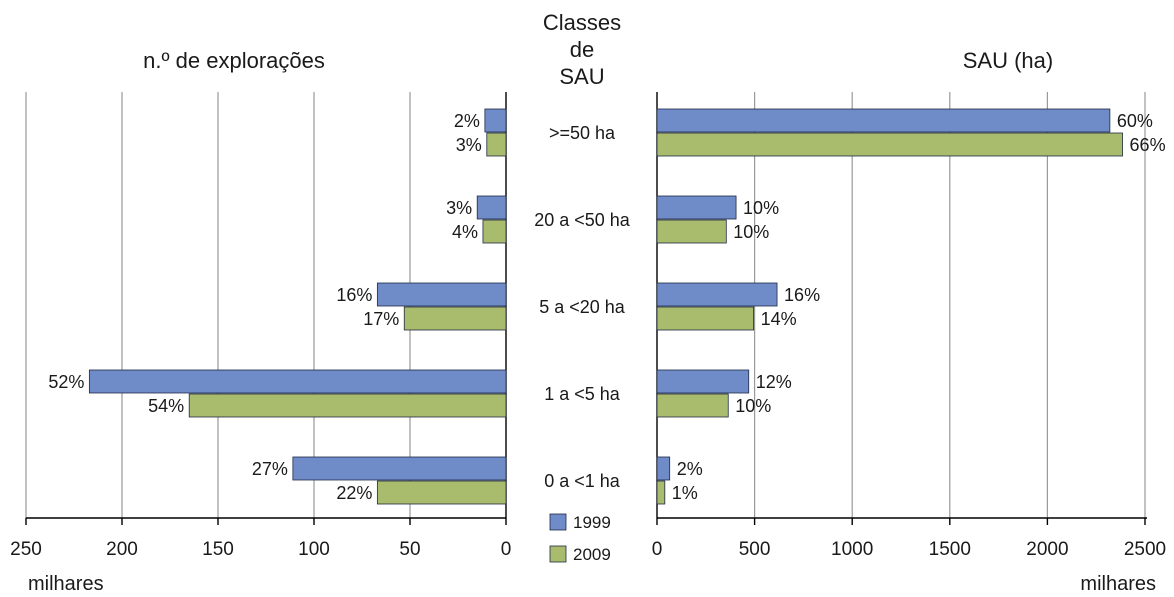 The width and height of the screenshot is (1174, 597). Describe the element at coordinates (582, 481) in the screenshot. I see `category-label: 0 a <1 ha` at that location.